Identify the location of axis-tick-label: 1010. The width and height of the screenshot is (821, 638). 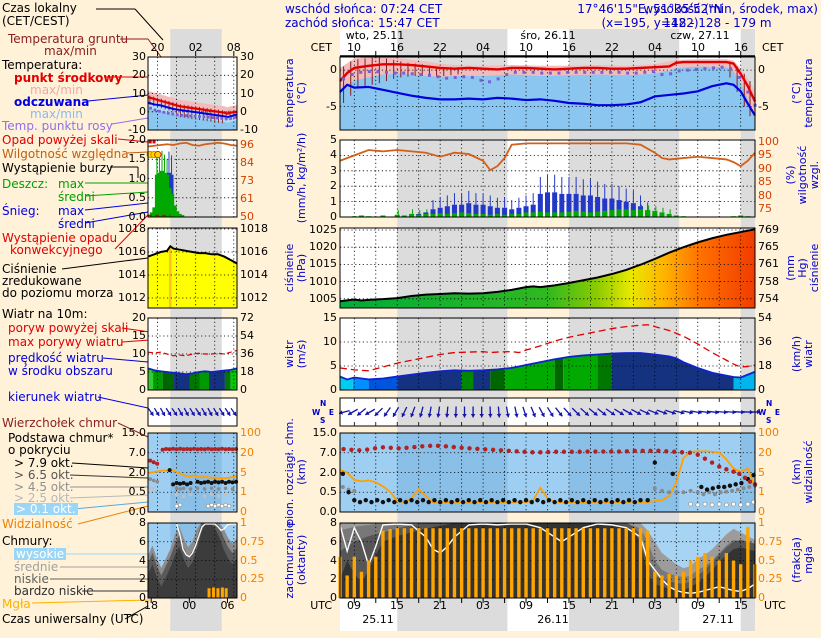
(323, 281).